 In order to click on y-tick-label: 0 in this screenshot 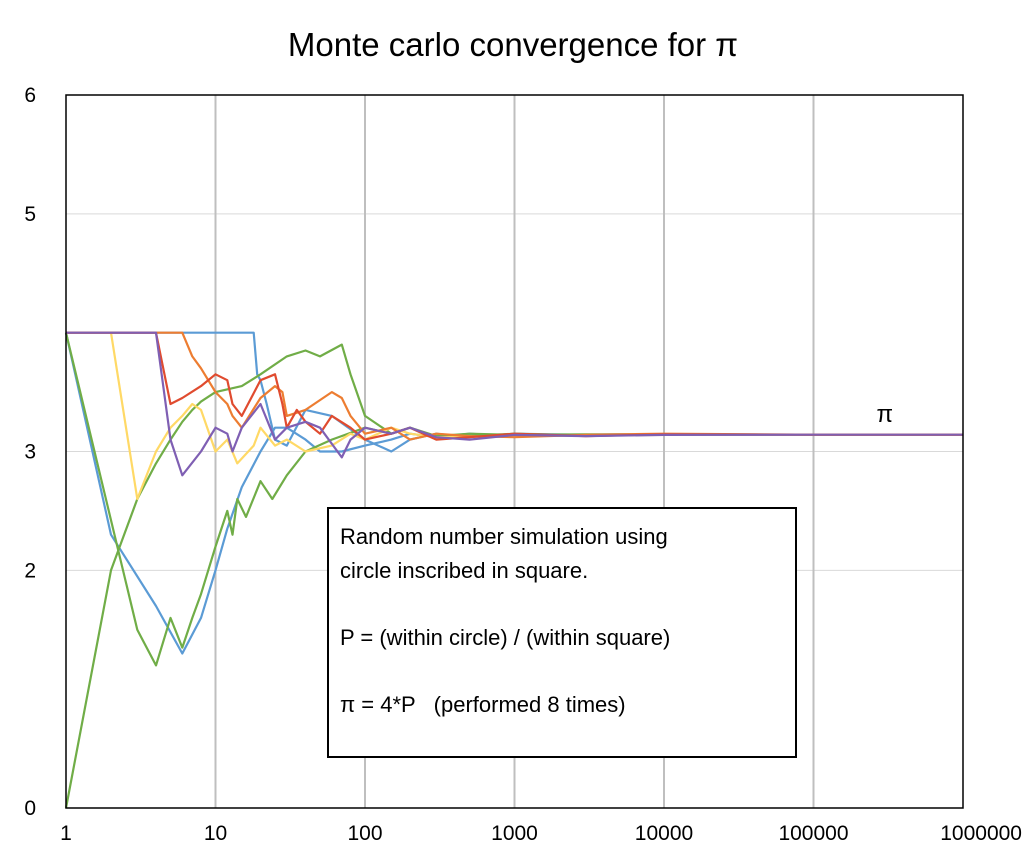, I will do `click(30, 808)`.